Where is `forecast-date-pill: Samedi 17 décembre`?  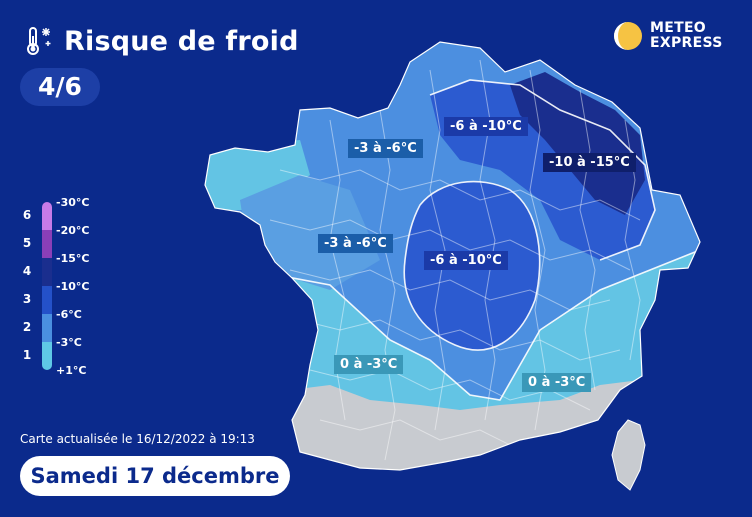 forecast-date-pill: Samedi 17 décembre is located at coordinates (155, 476).